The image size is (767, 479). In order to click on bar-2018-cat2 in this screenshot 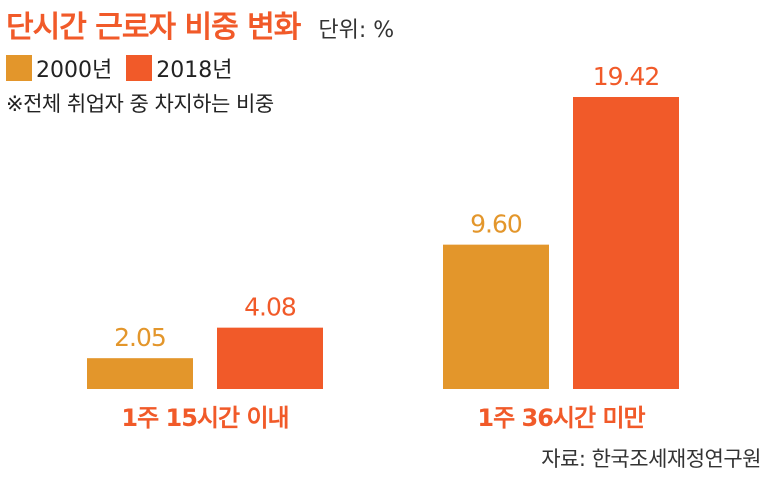, I will do `click(626, 243)`.